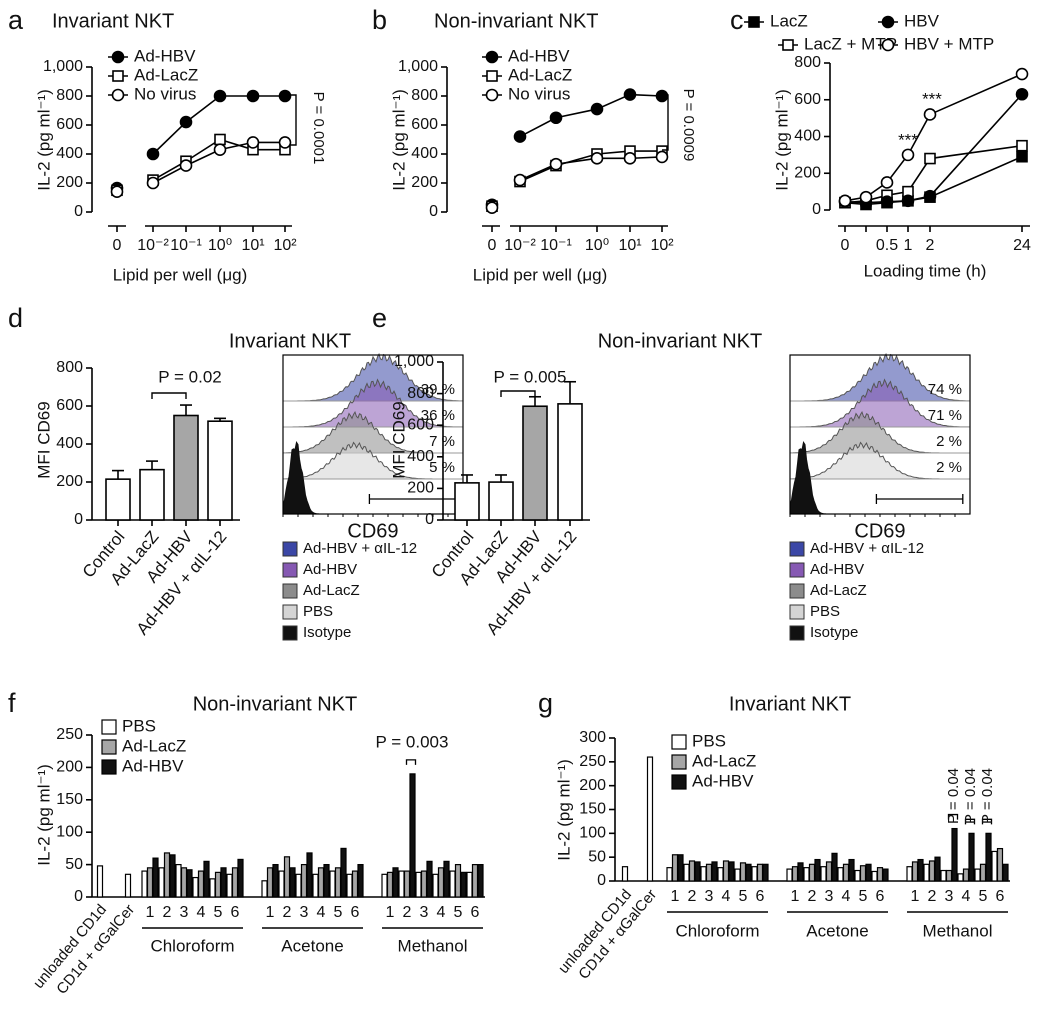  Describe the element at coordinates (592, 737) in the screenshot. I see `y-tick-label: 300` at that location.